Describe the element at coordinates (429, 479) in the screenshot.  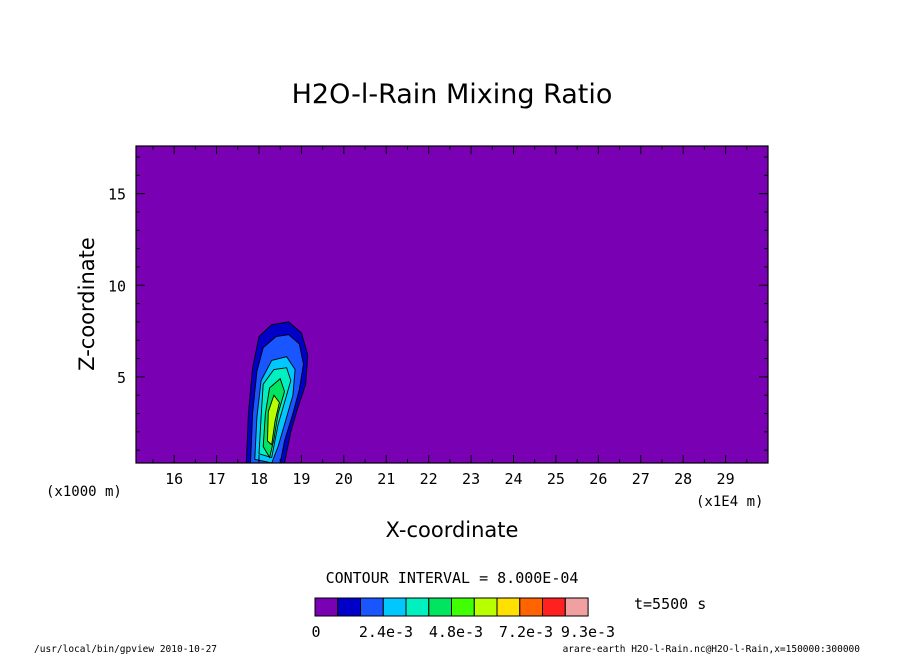
I see `x-tick-label: 22` at that location.